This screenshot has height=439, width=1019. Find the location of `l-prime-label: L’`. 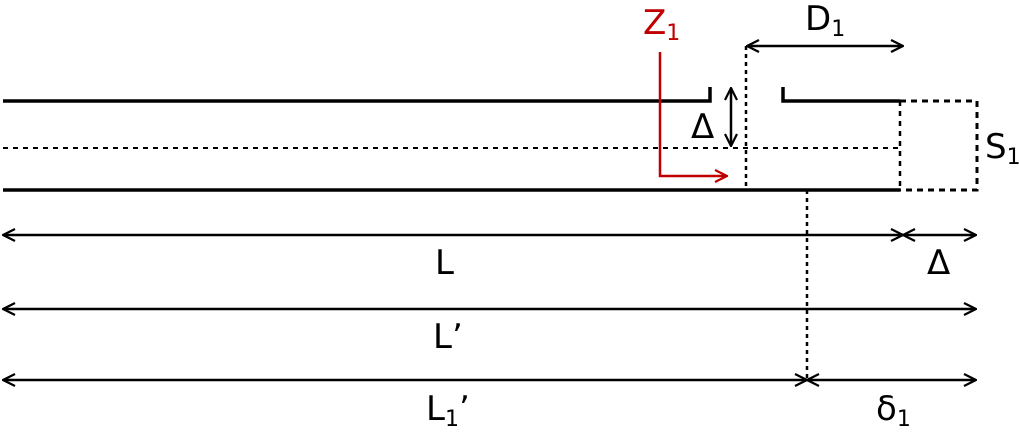

l-prime-label: L’ is located at coordinates (448, 337).